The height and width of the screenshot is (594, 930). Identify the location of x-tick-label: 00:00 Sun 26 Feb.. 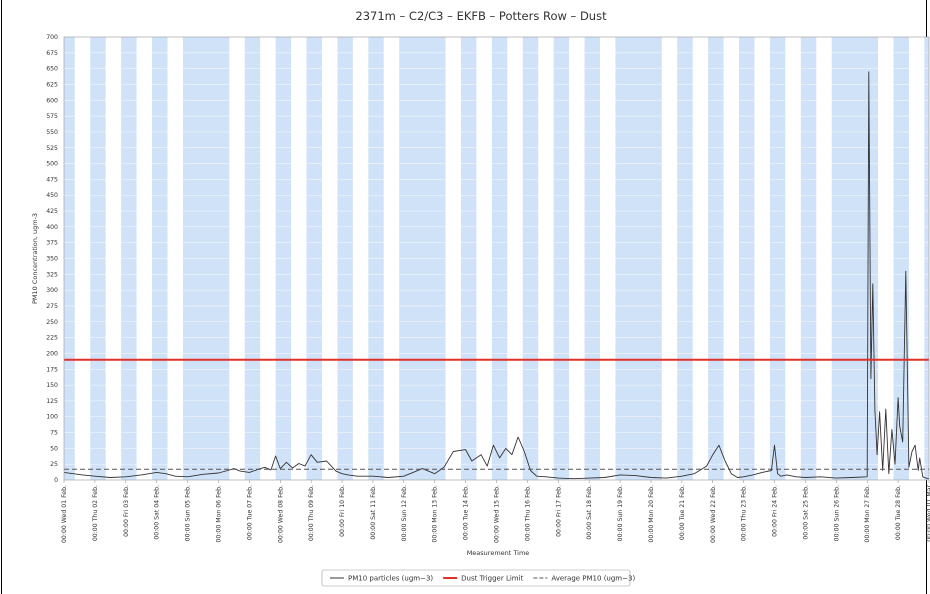
(836, 513).